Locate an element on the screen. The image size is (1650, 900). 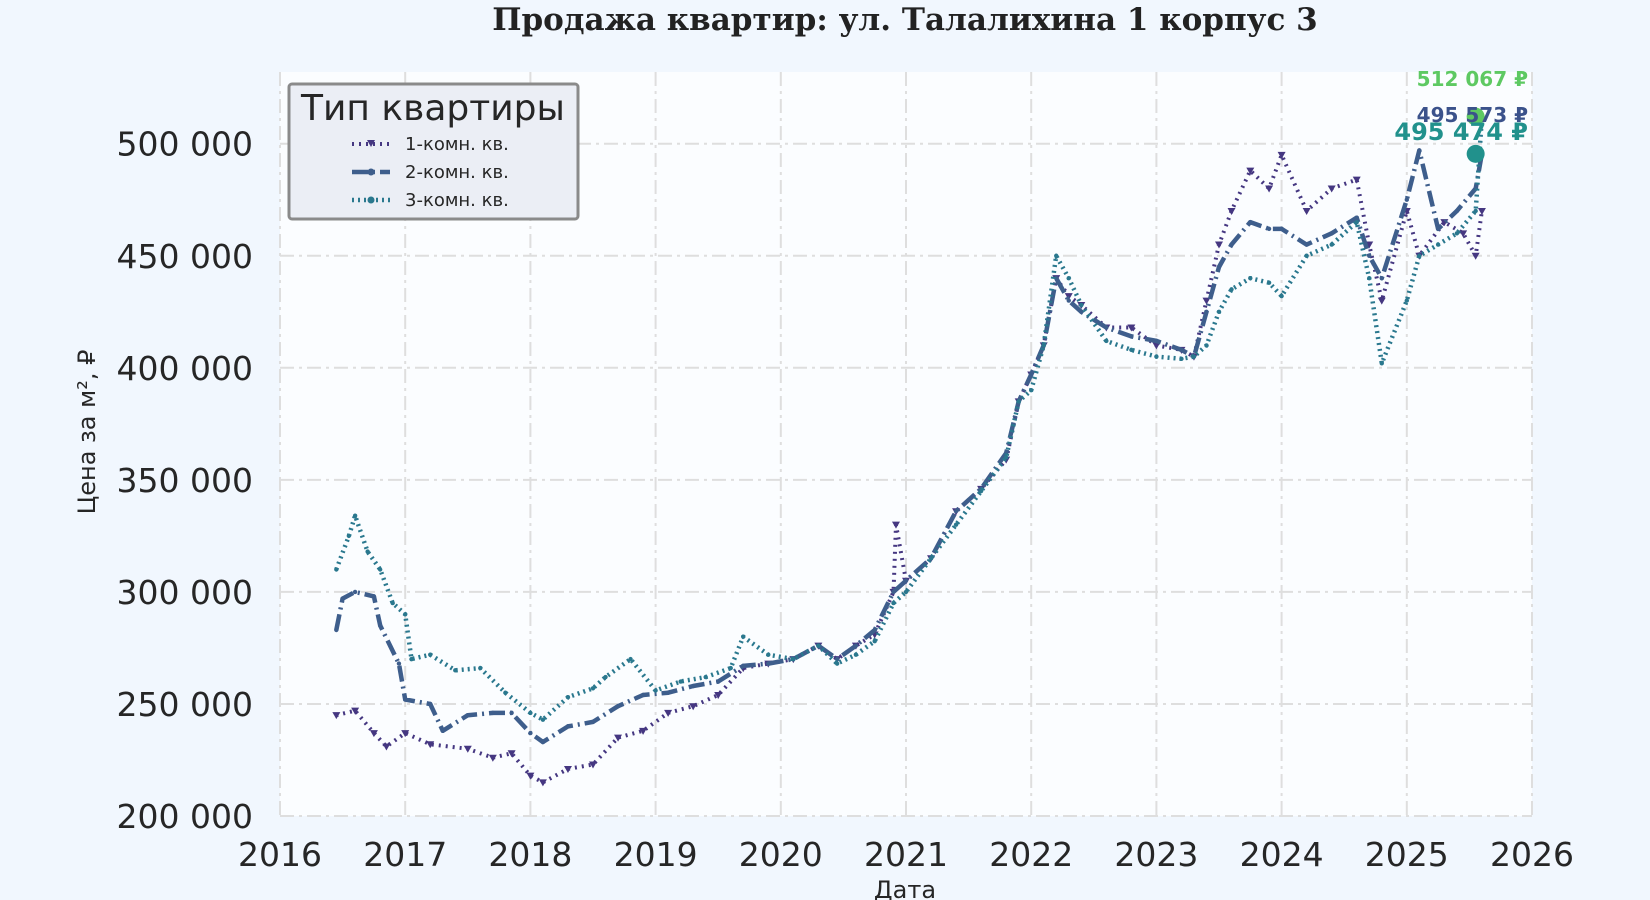
legend-title: Тип квартиры is located at coordinates (432, 108).